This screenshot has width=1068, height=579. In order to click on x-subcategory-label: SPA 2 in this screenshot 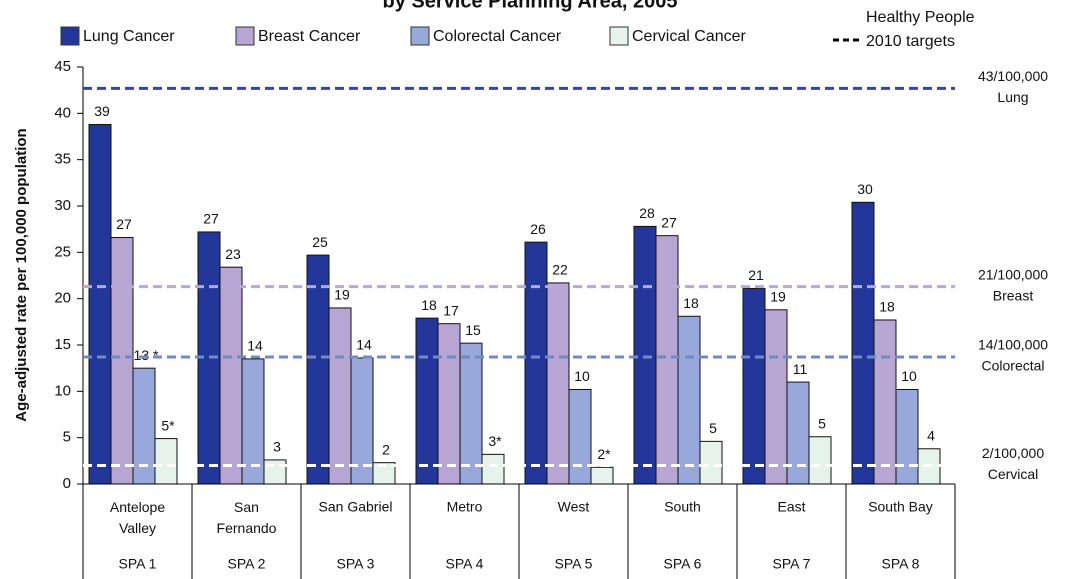, I will do `click(247, 564)`.